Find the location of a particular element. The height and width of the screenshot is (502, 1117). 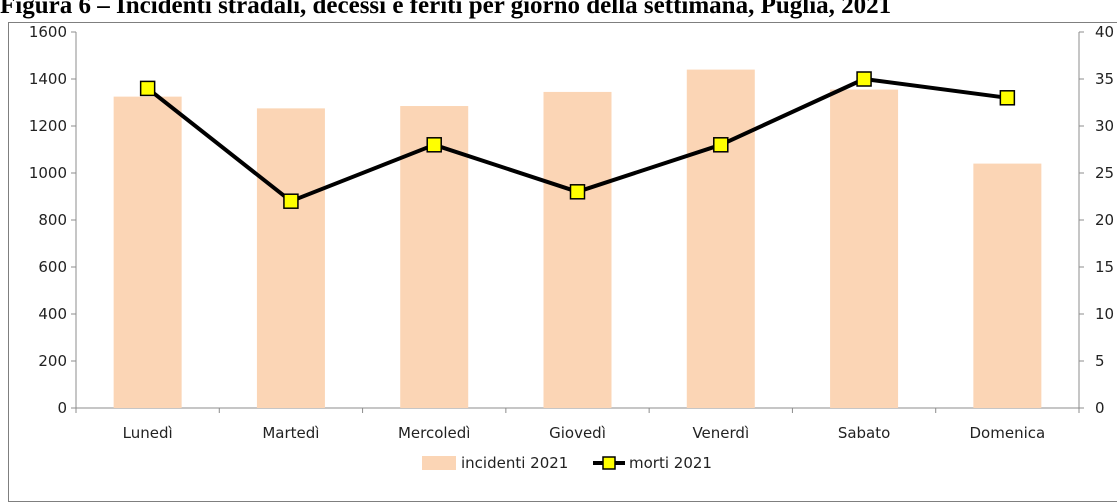

right-tick-label: 0 is located at coordinates (1100, 408).